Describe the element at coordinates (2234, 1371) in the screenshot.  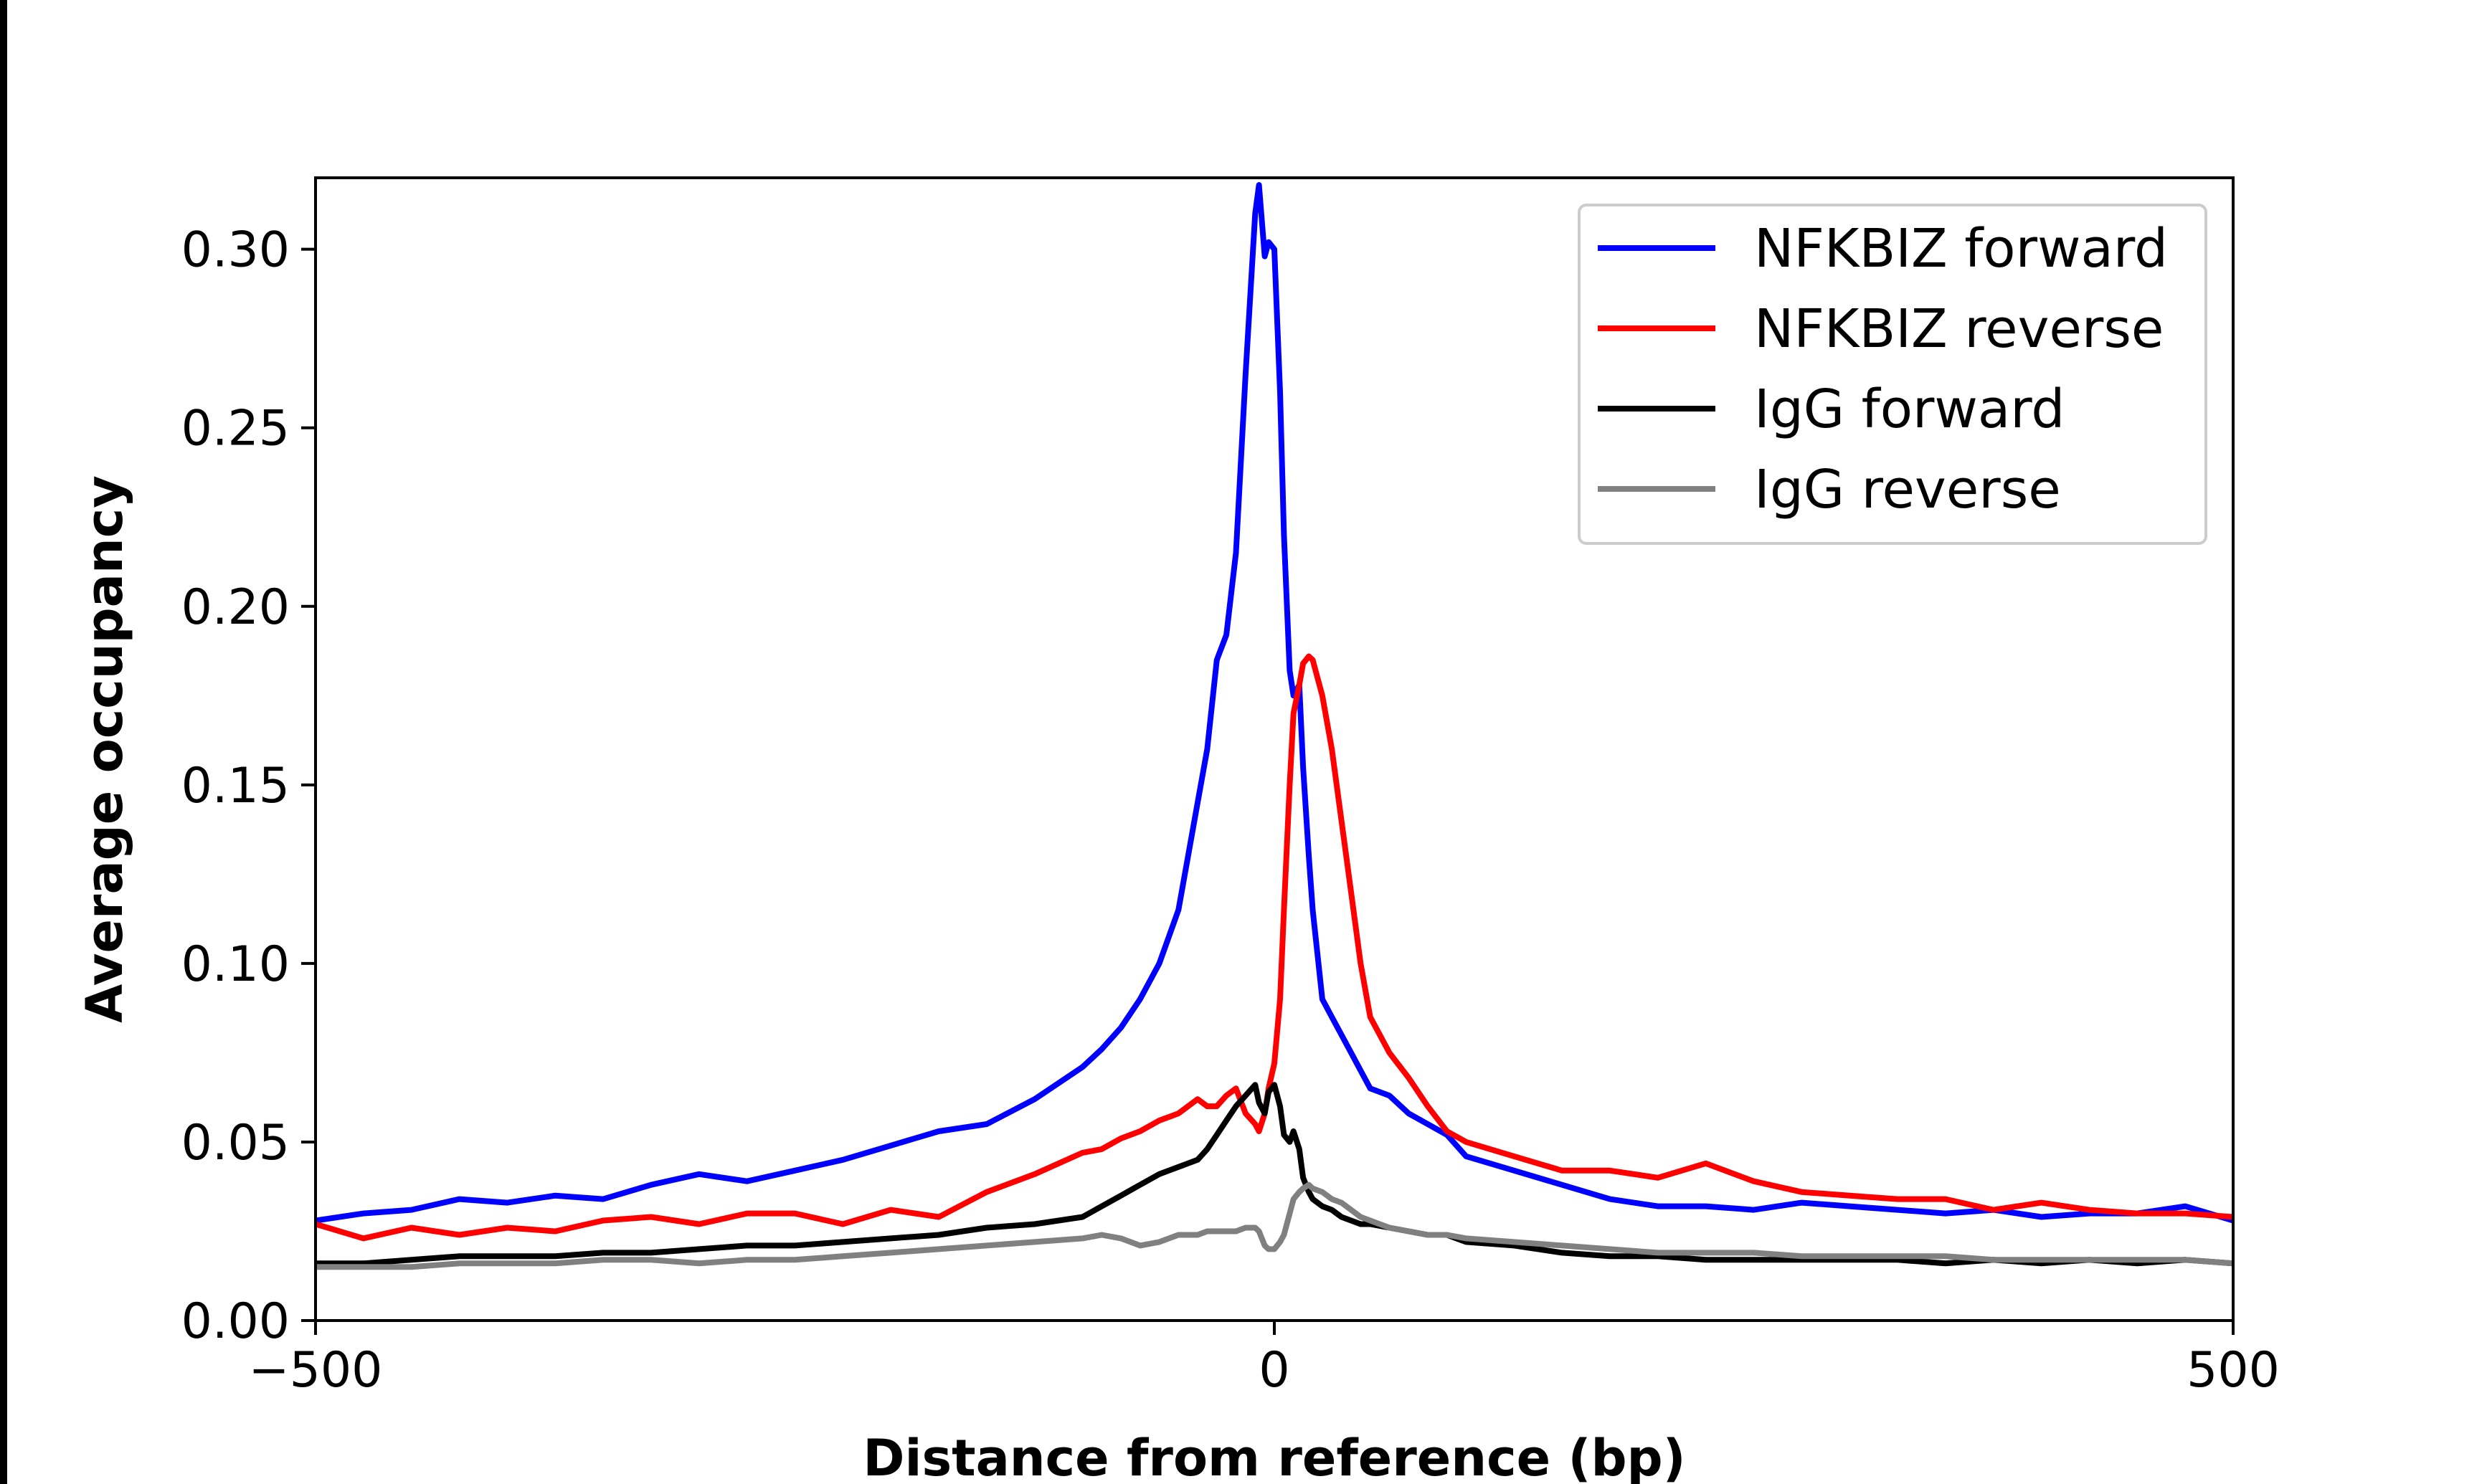
I see `x-tick-label: 500` at that location.